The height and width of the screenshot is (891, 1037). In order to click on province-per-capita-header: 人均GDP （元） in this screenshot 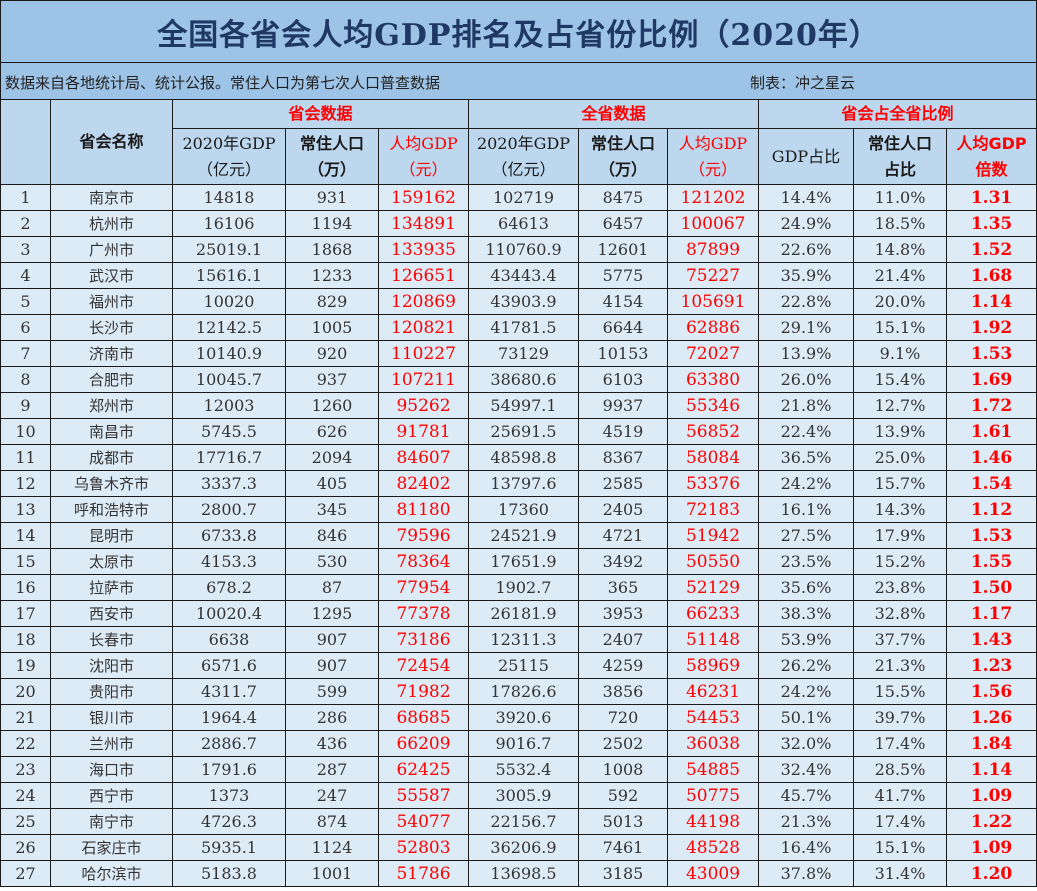, I will do `click(713, 156)`.